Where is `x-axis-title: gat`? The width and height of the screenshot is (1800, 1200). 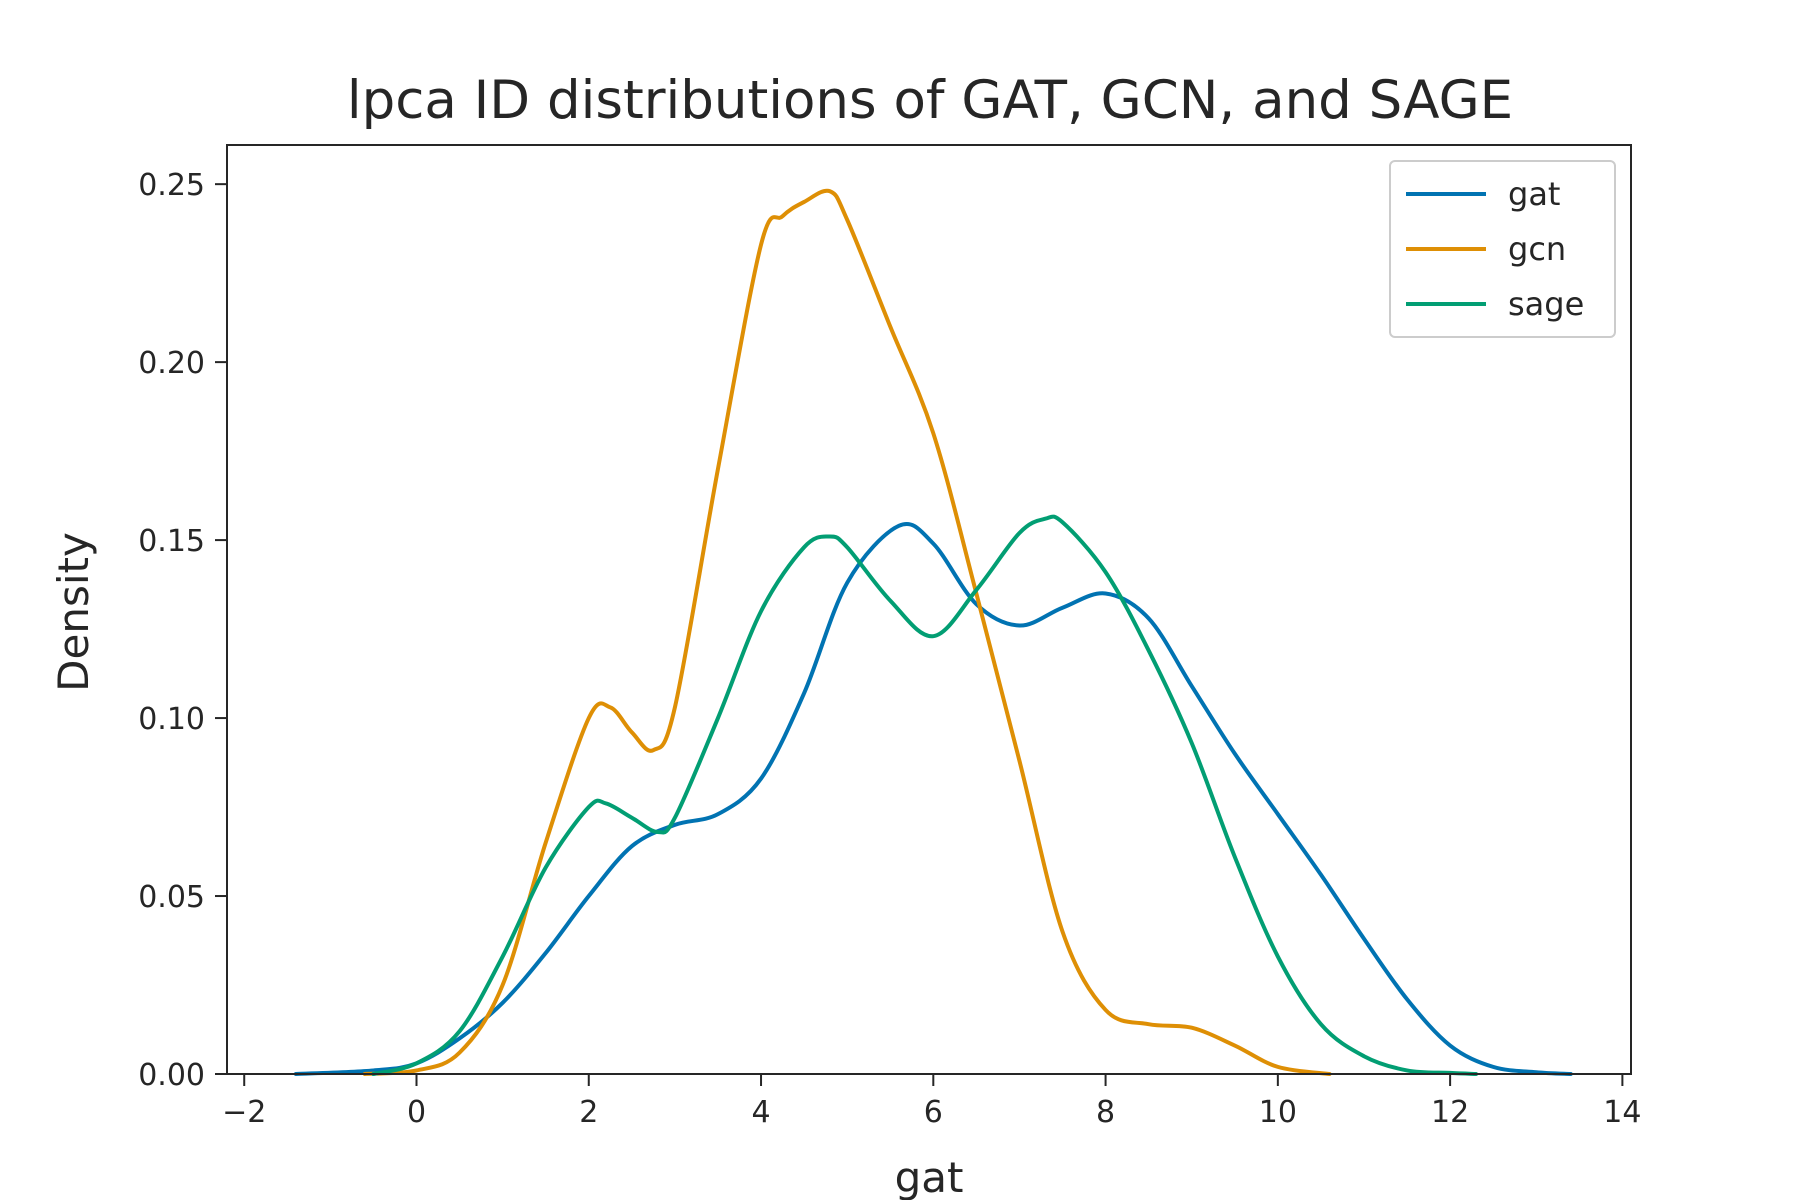 x-axis-title: gat is located at coordinates (929, 1176).